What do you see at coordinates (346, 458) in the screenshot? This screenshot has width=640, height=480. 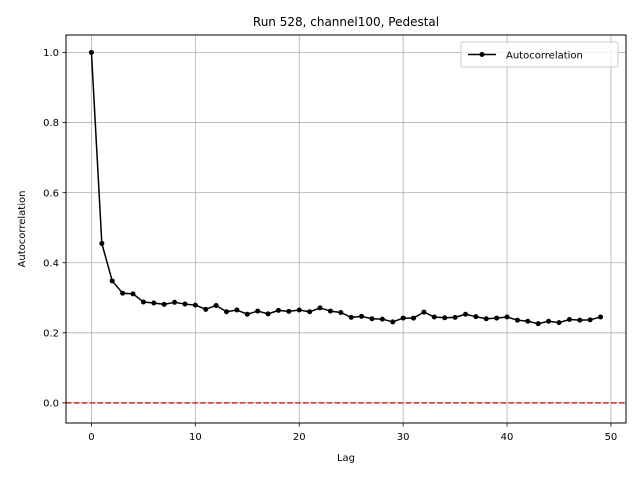 I see `x-axis-label: Lag` at bounding box center [346, 458].